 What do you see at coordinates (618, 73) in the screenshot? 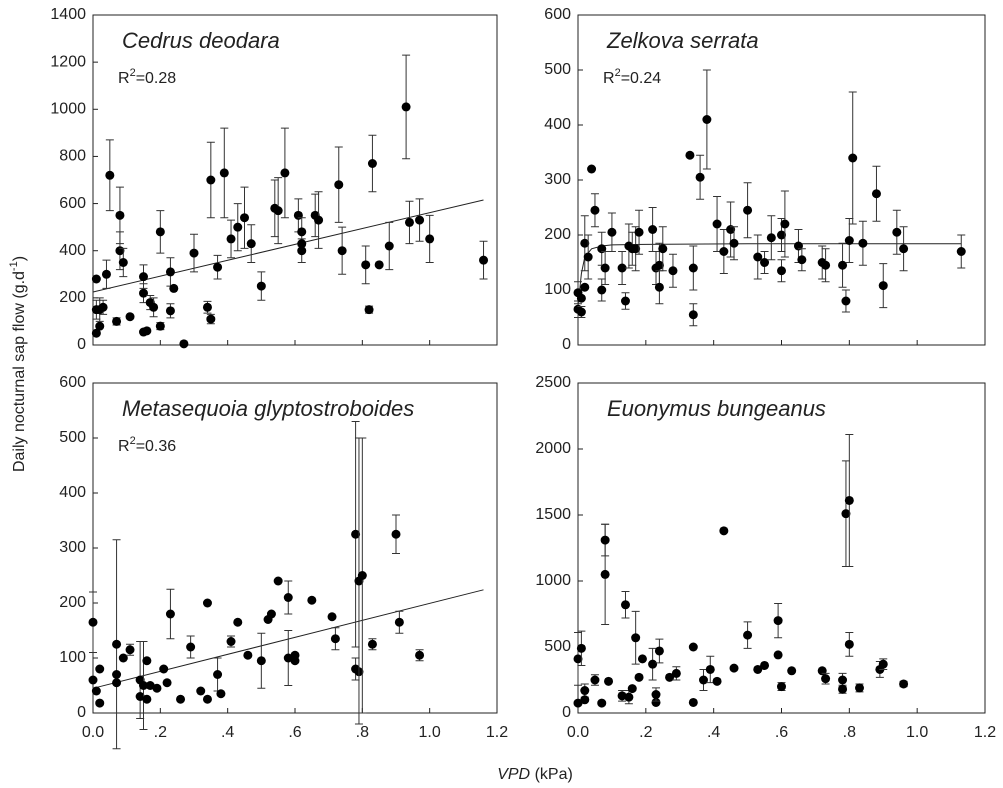
I see `r-squared-sup: 2` at bounding box center [618, 73].